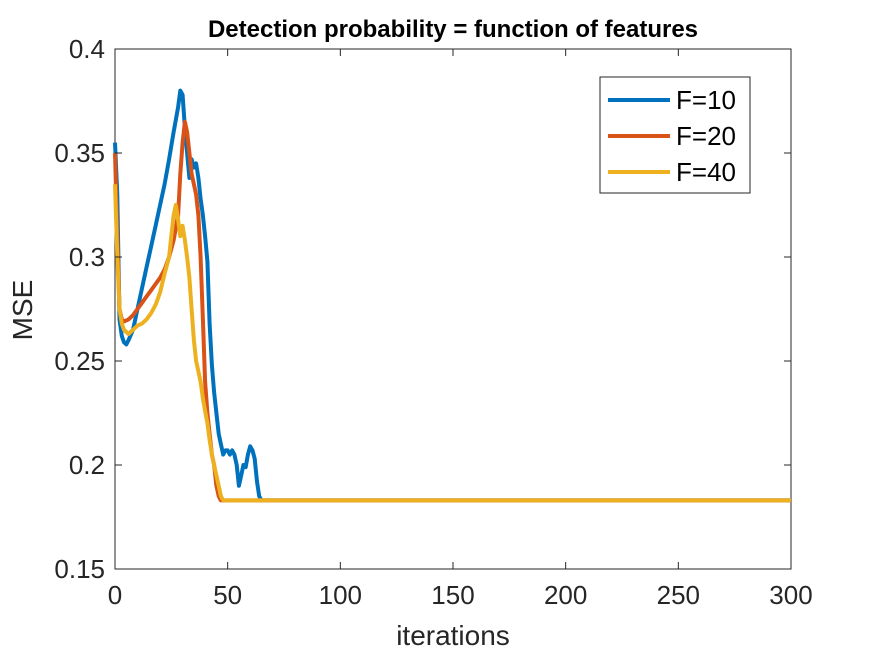 Image resolution: width=875 pixels, height=656 pixels. Describe the element at coordinates (22, 310) in the screenshot. I see `y-axis-label: MSE` at that location.